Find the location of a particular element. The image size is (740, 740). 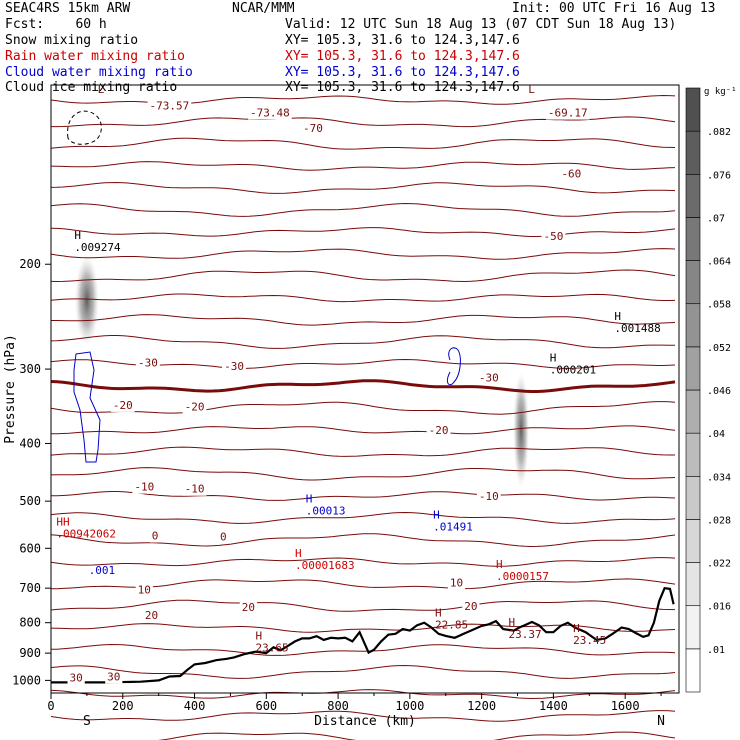

extremum-value: .0000157 is located at coordinates (522, 576).